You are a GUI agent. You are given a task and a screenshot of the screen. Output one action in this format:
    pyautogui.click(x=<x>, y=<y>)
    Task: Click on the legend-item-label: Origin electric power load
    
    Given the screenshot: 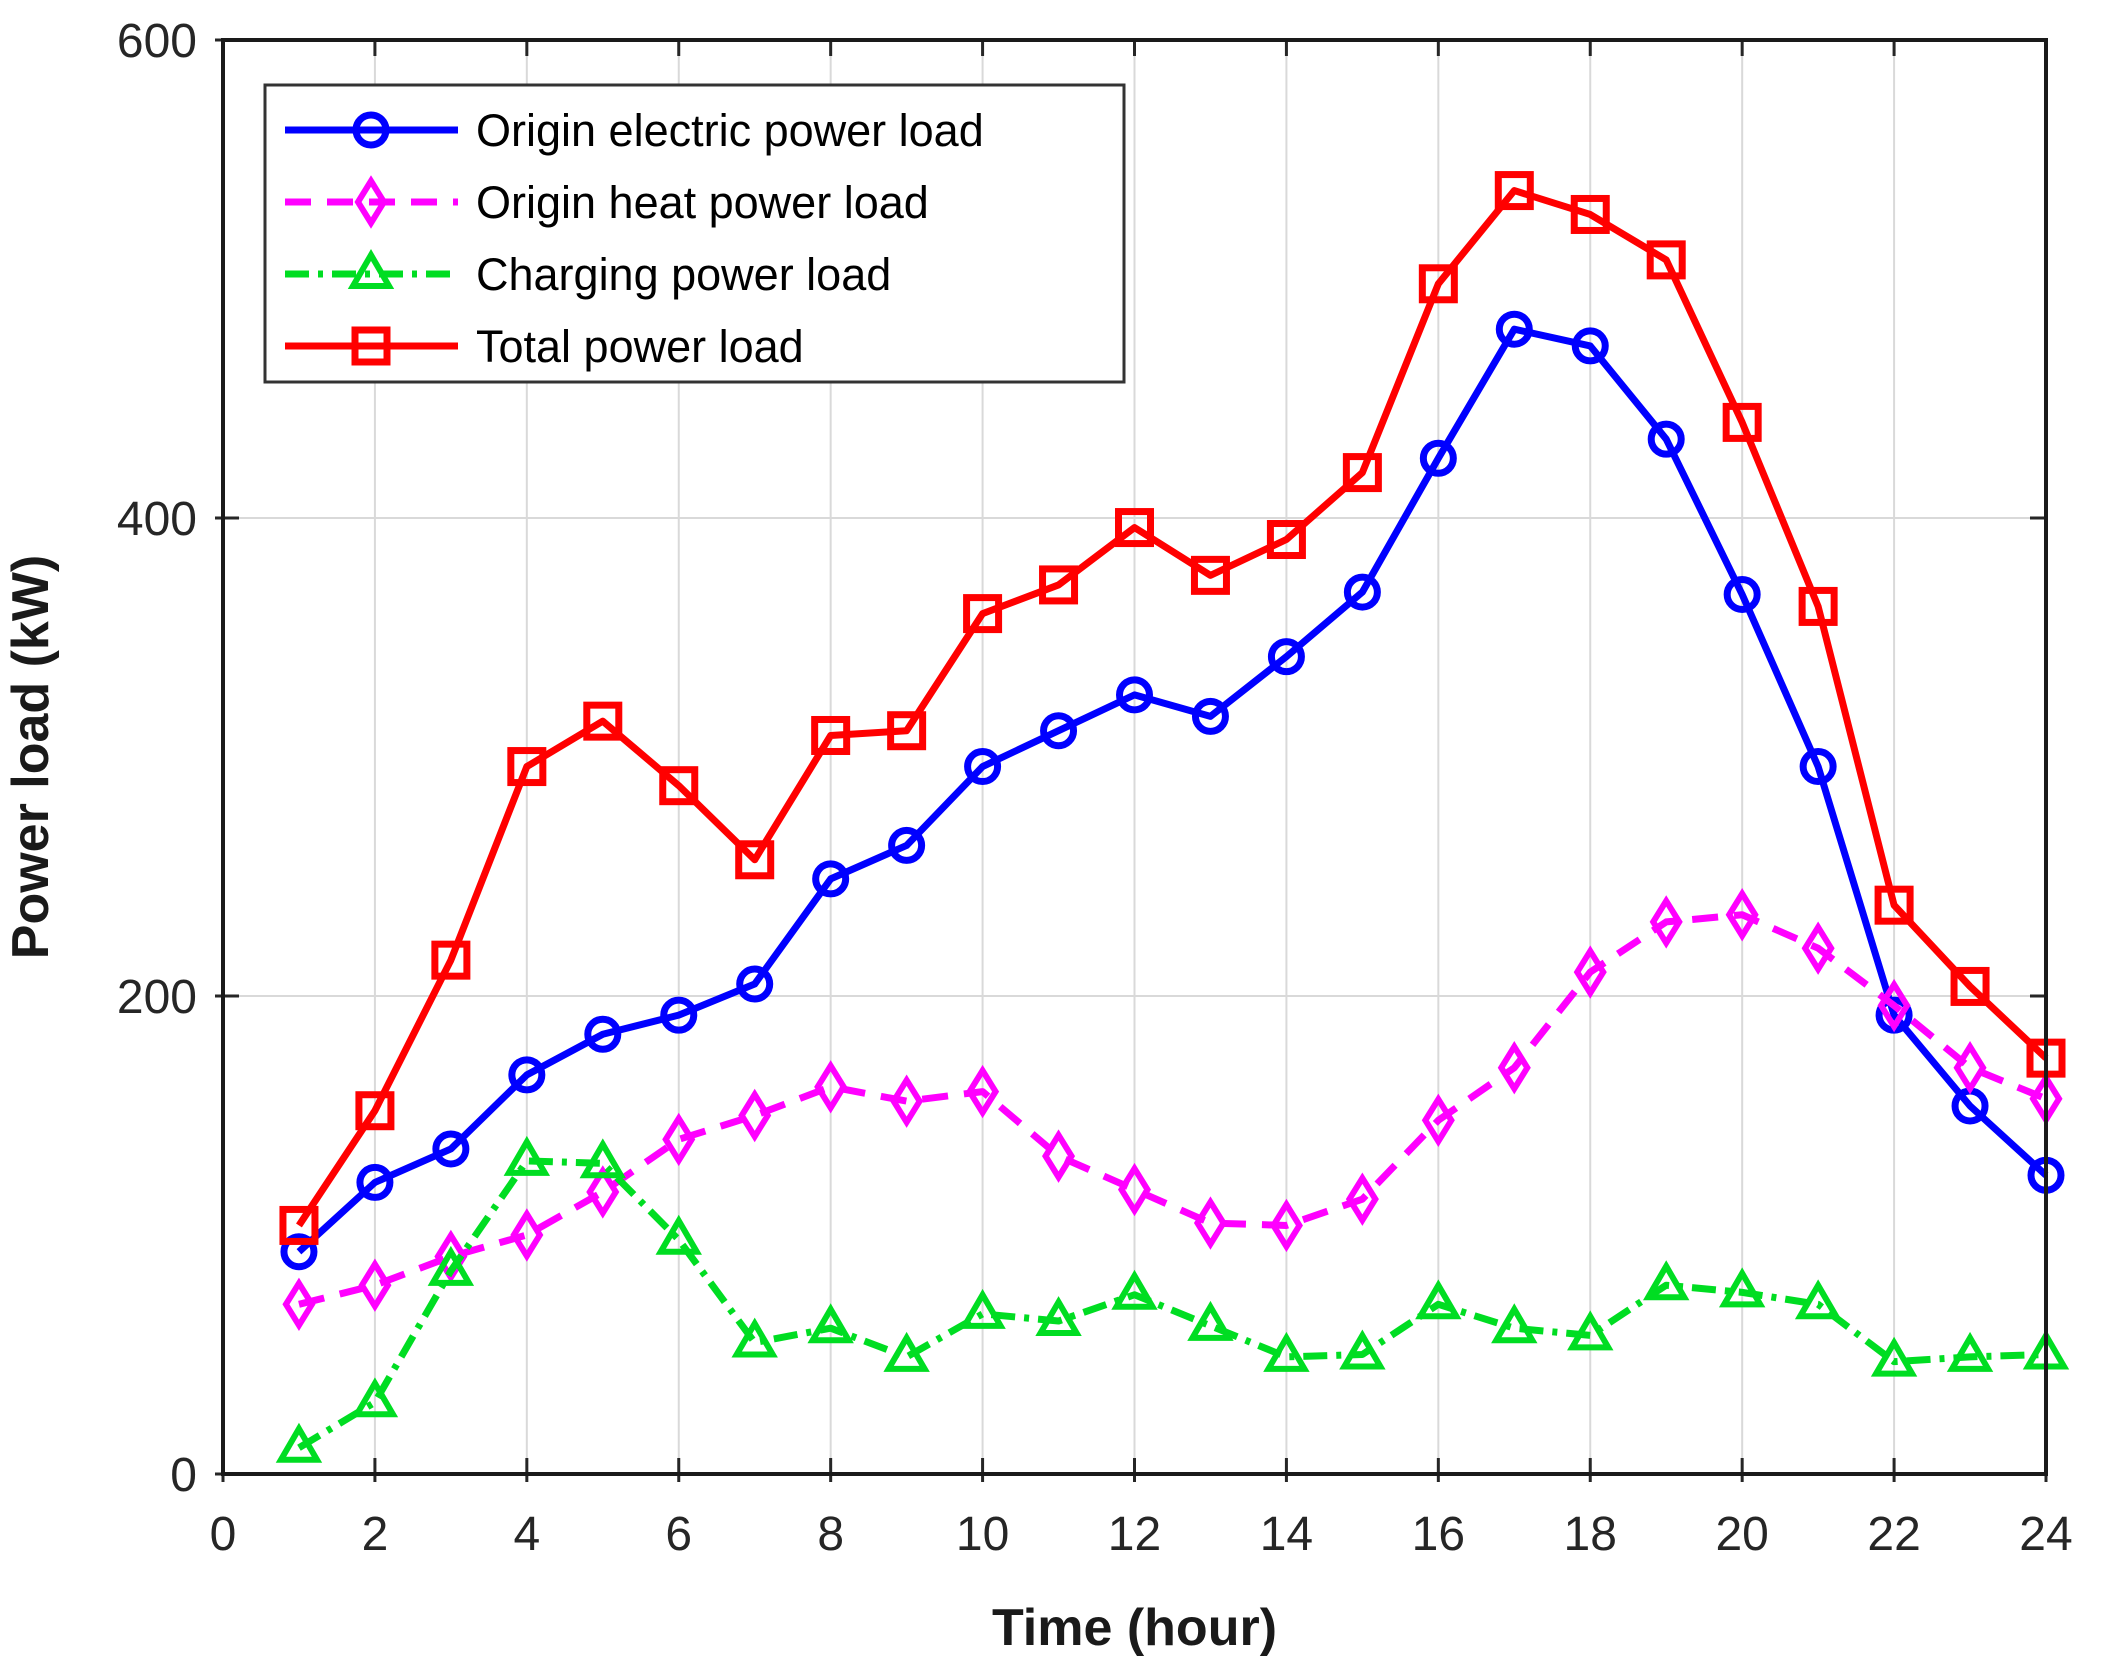 What is the action you would take?
    pyautogui.click(x=730, y=130)
    